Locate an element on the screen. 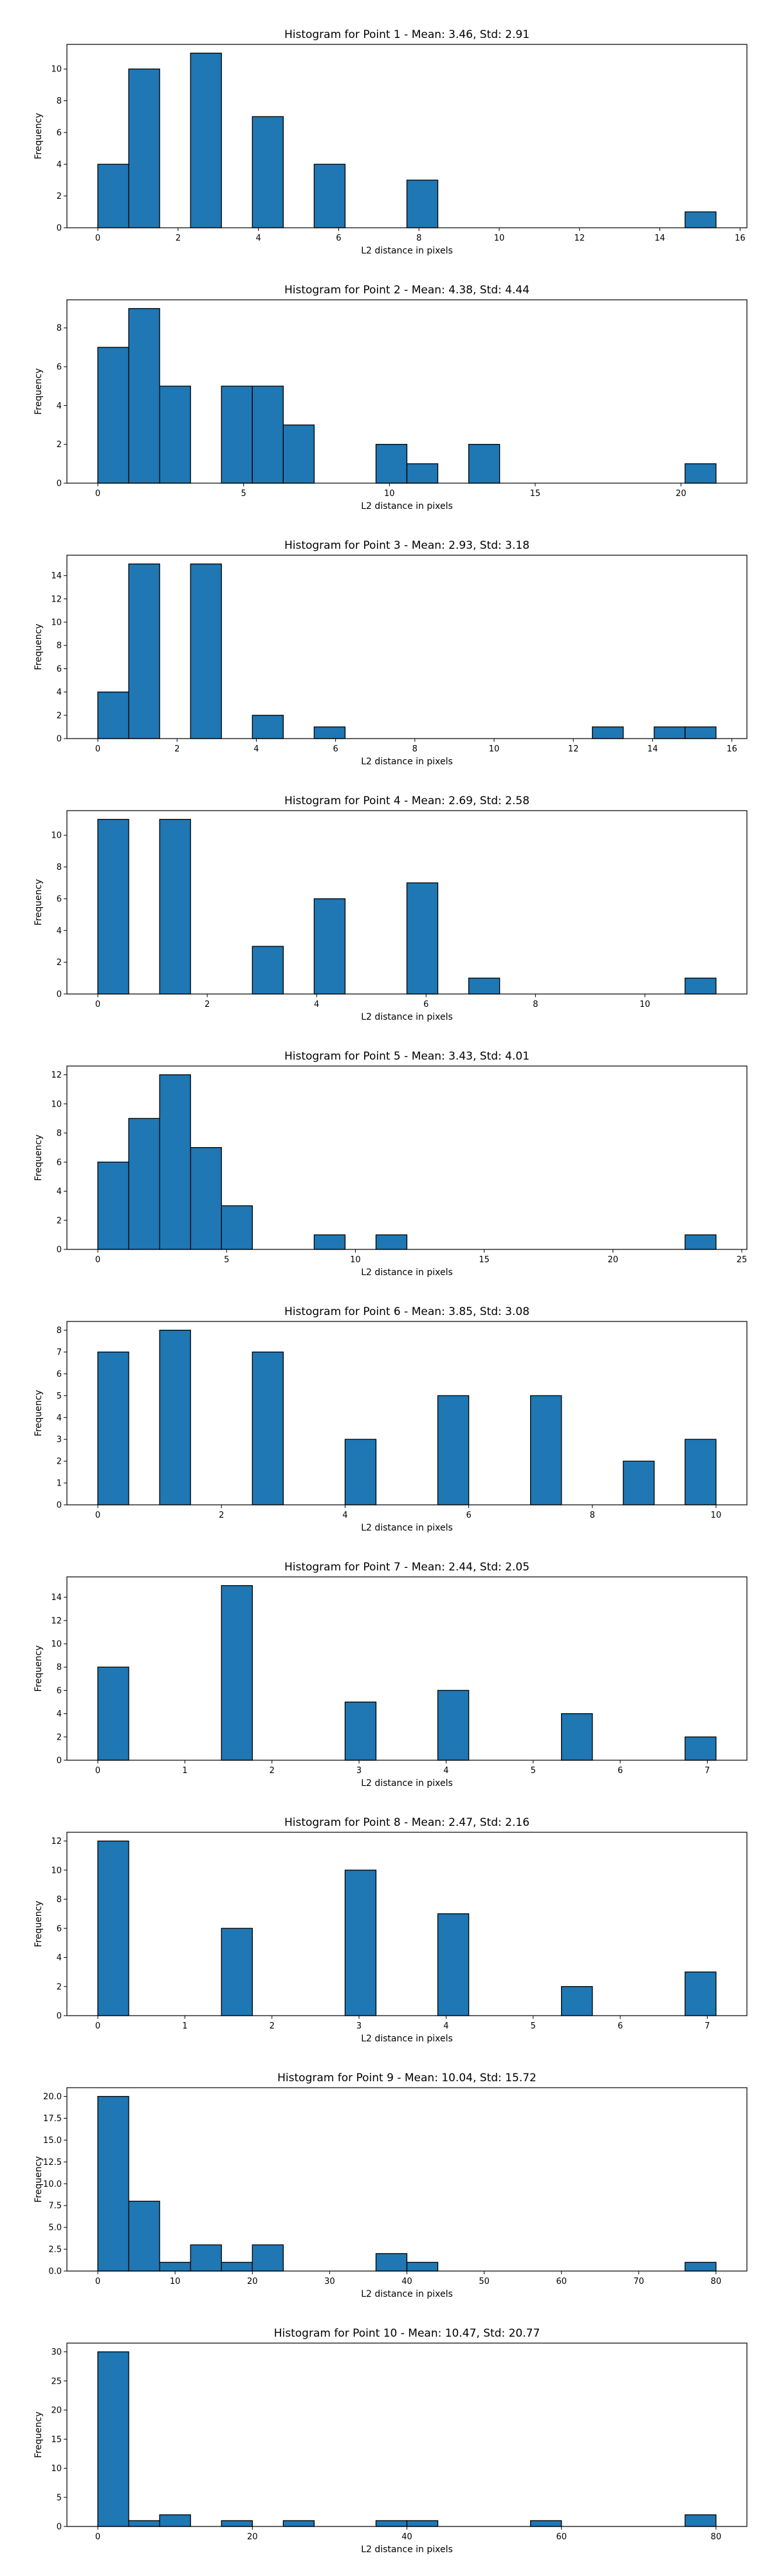 This screenshot has width=772, height=2576. y-tick-label: 0.0 is located at coordinates (55, 2272).